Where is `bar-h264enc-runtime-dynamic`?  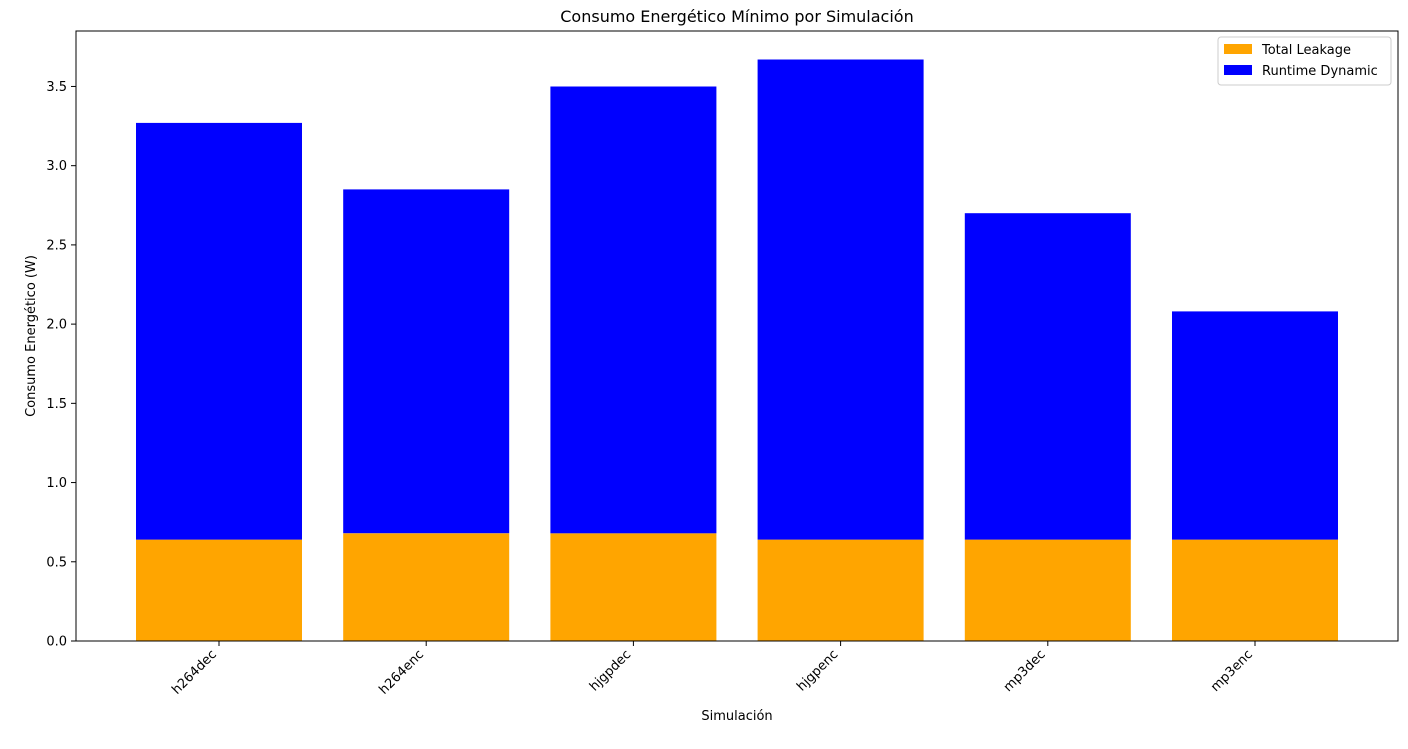 bar-h264enc-runtime-dynamic is located at coordinates (426, 361).